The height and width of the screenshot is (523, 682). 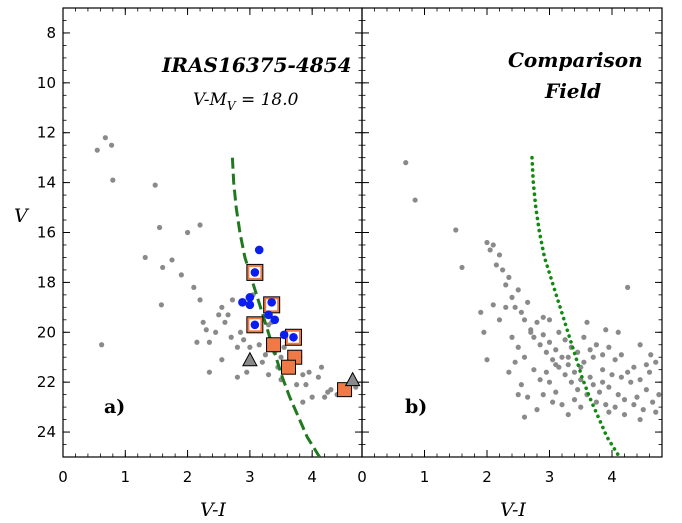 What do you see at coordinates (425, 477) in the screenshot?
I see `x-tick-label-b-1: 1` at bounding box center [425, 477].